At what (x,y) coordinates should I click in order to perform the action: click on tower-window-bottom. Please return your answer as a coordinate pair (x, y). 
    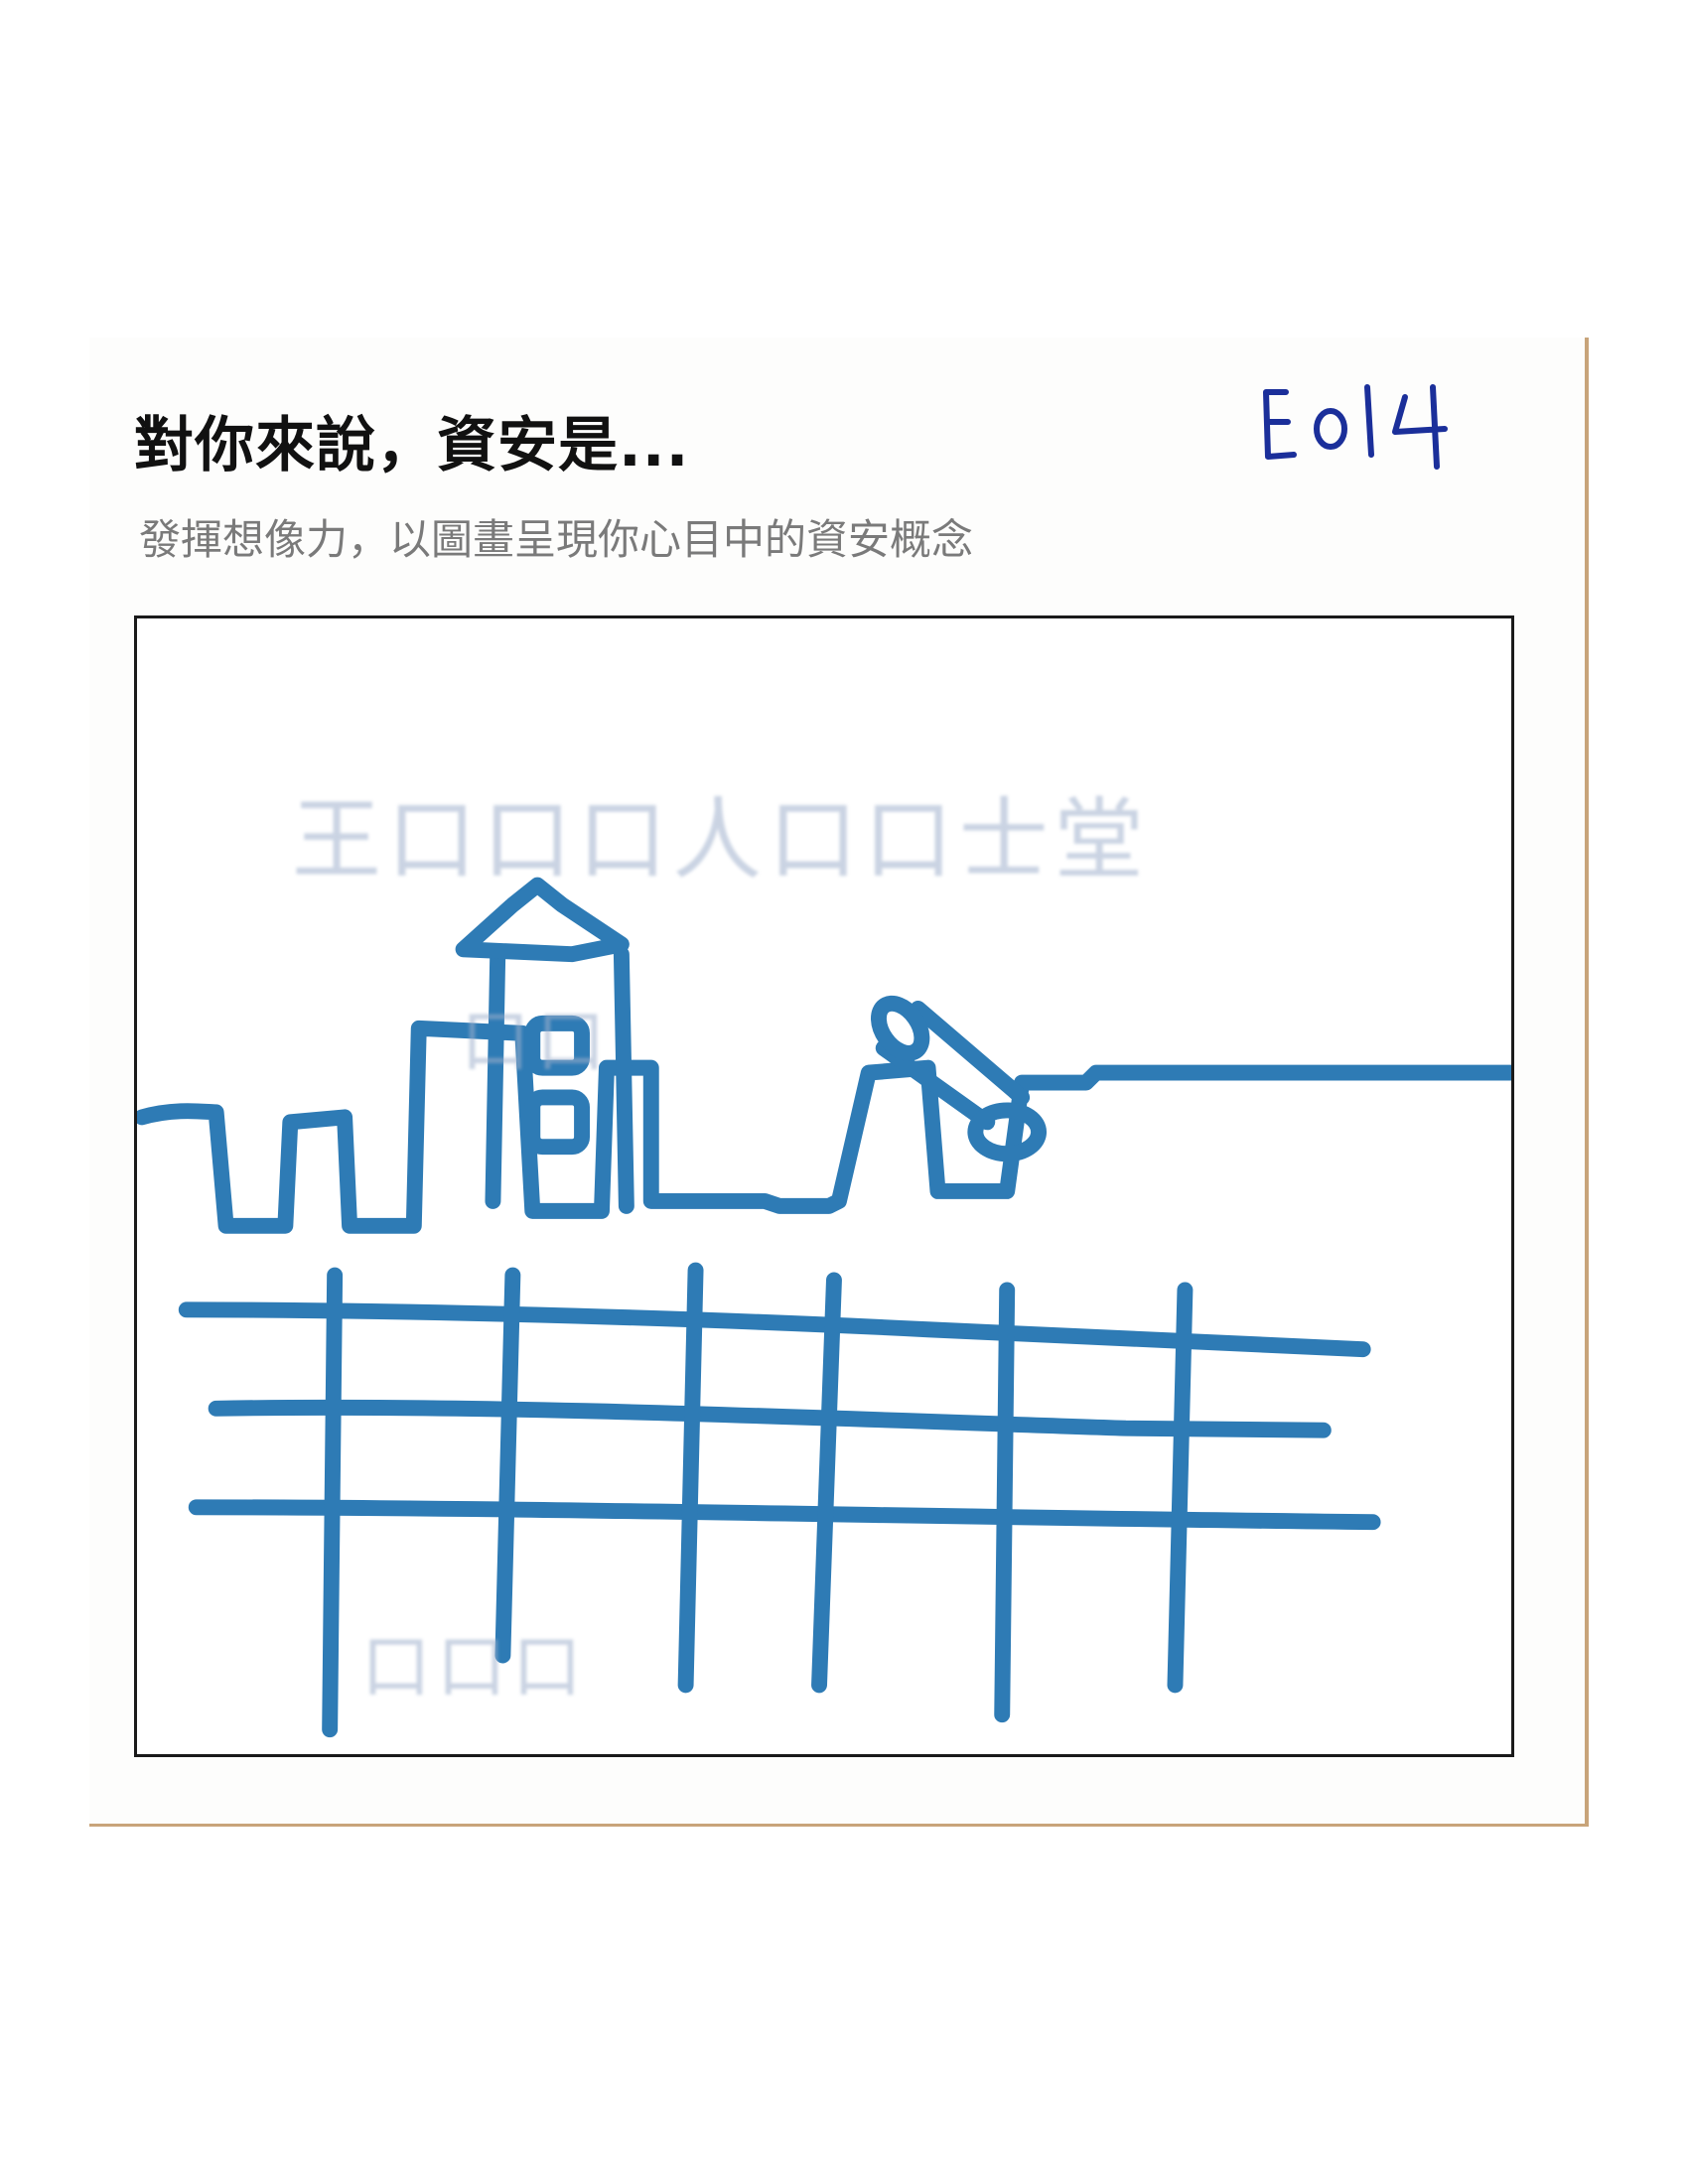
    Looking at the image, I should click on (557, 1122).